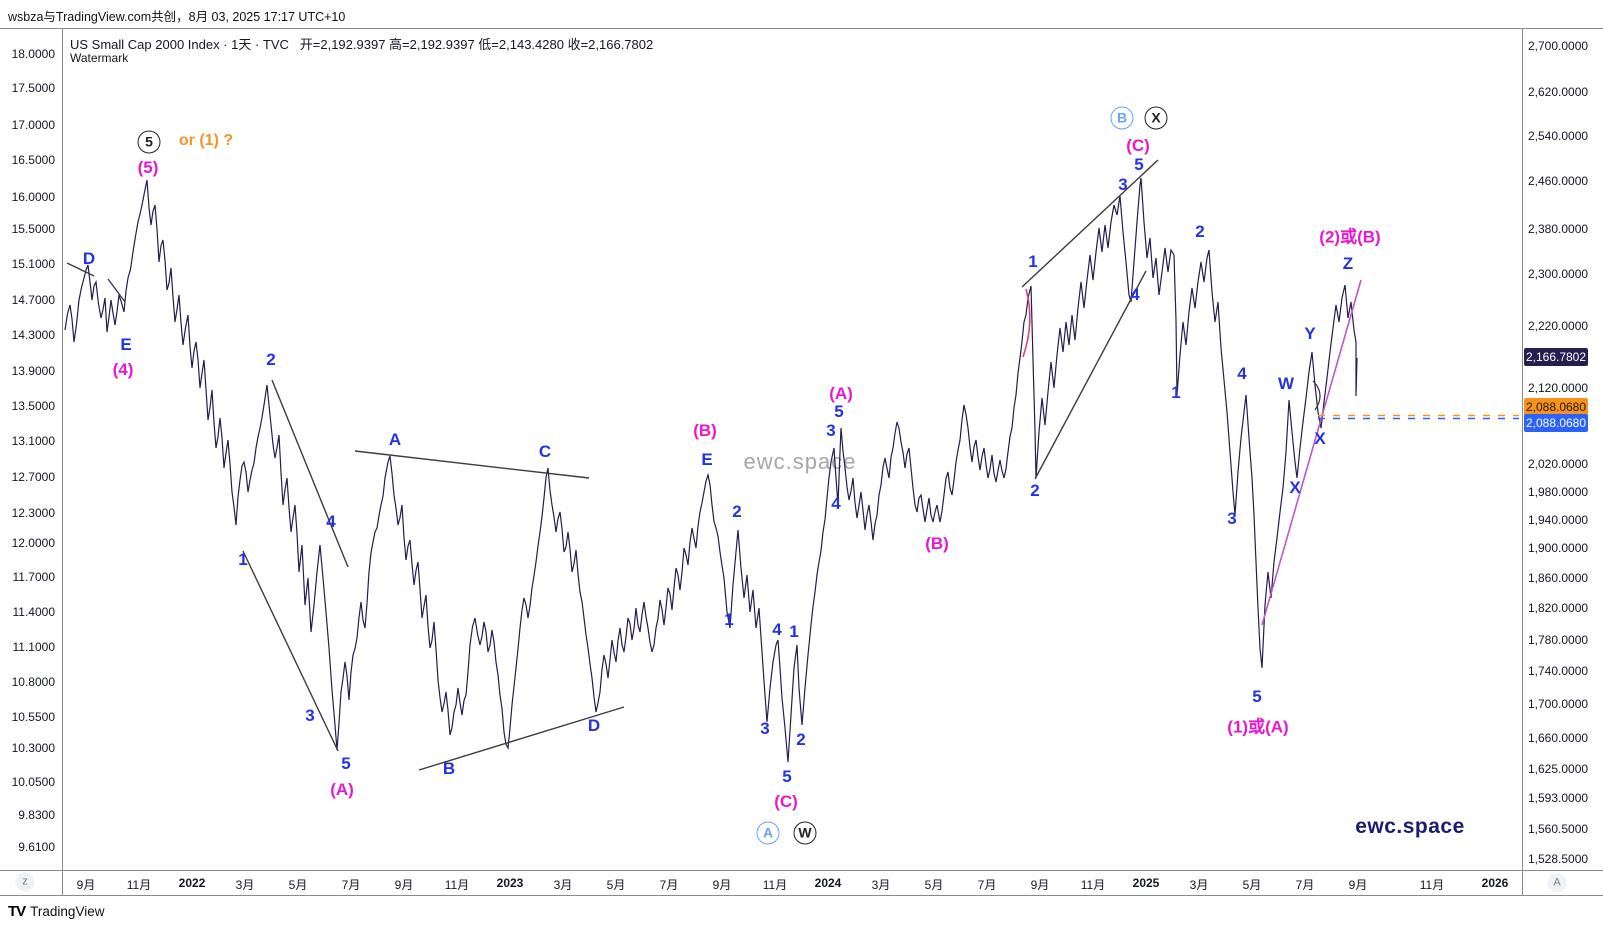  Describe the element at coordinates (768, 833) in the screenshot. I see `circled-wave-label: A` at that location.